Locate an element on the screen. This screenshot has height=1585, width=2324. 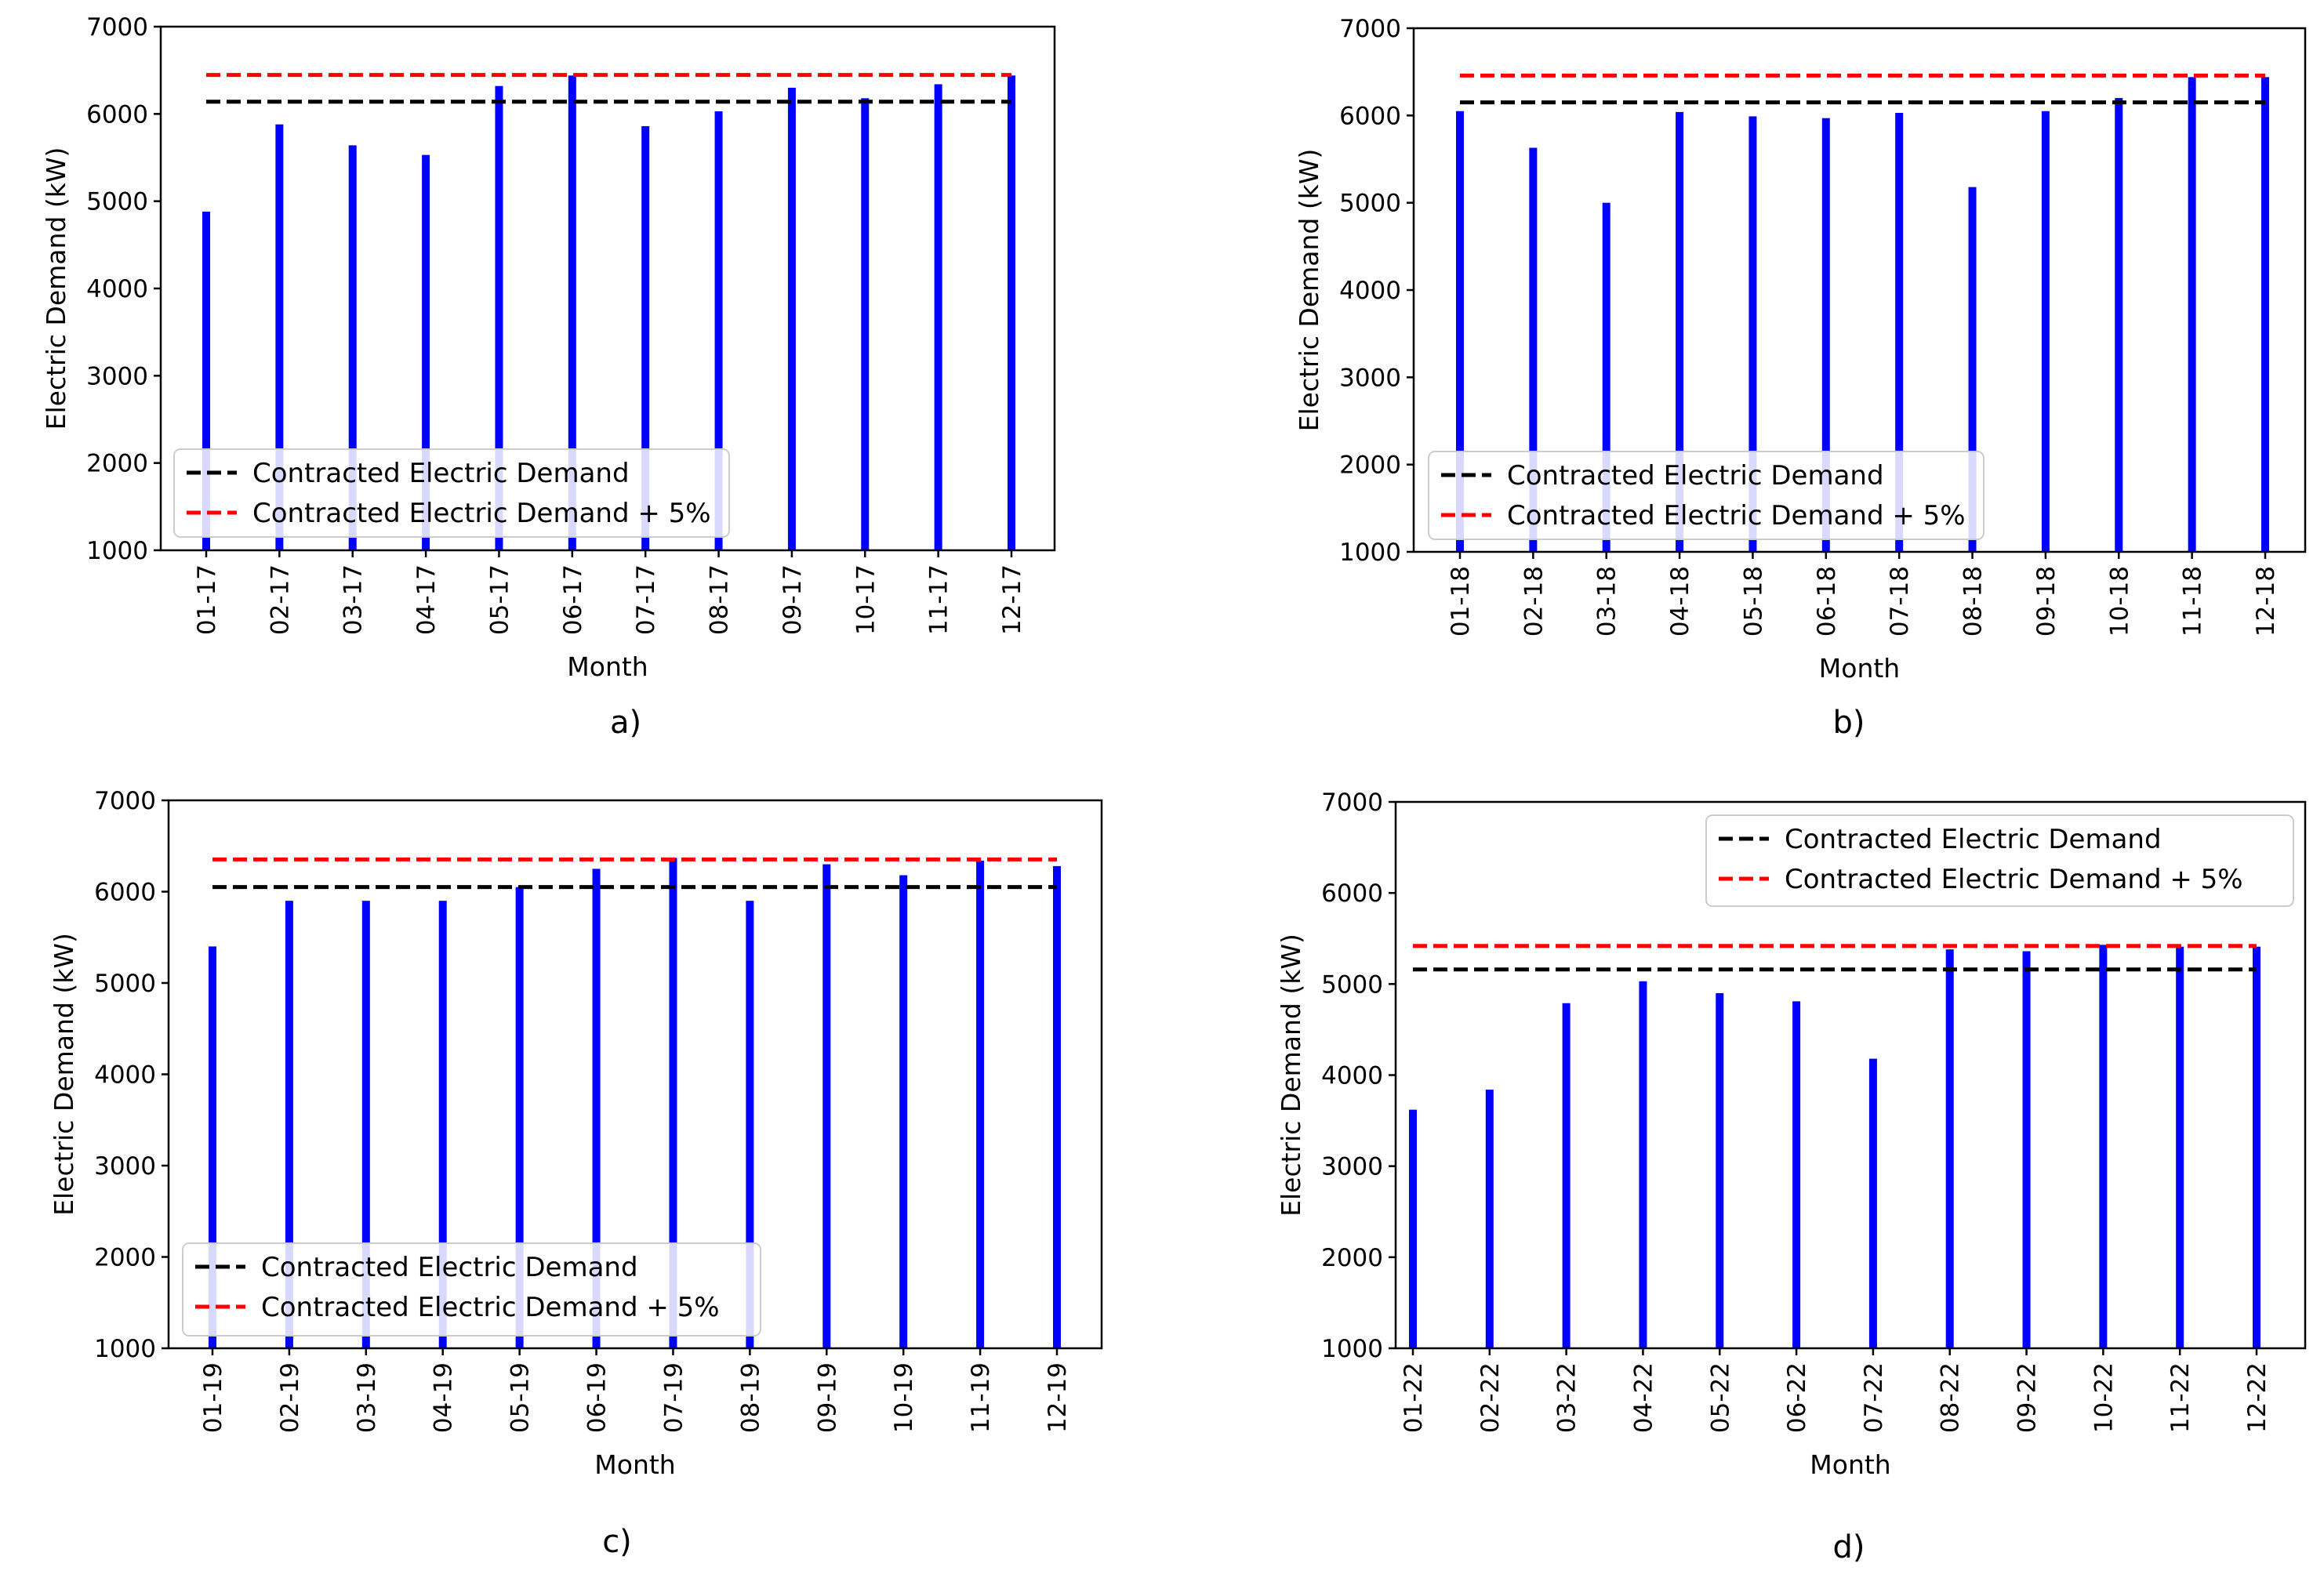
panel-caption: a) is located at coordinates (625, 723).